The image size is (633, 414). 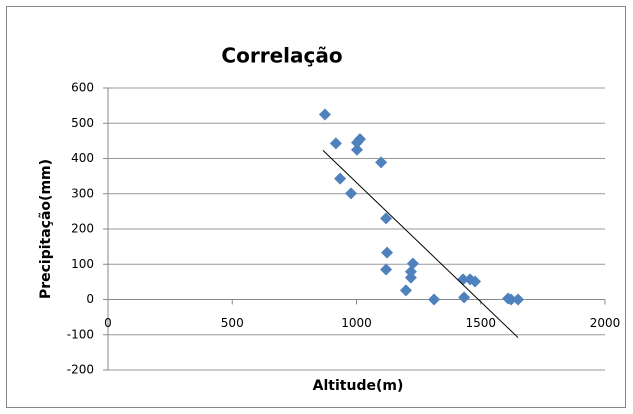 I want to click on y-tick-label: 400, so click(x=82, y=158).